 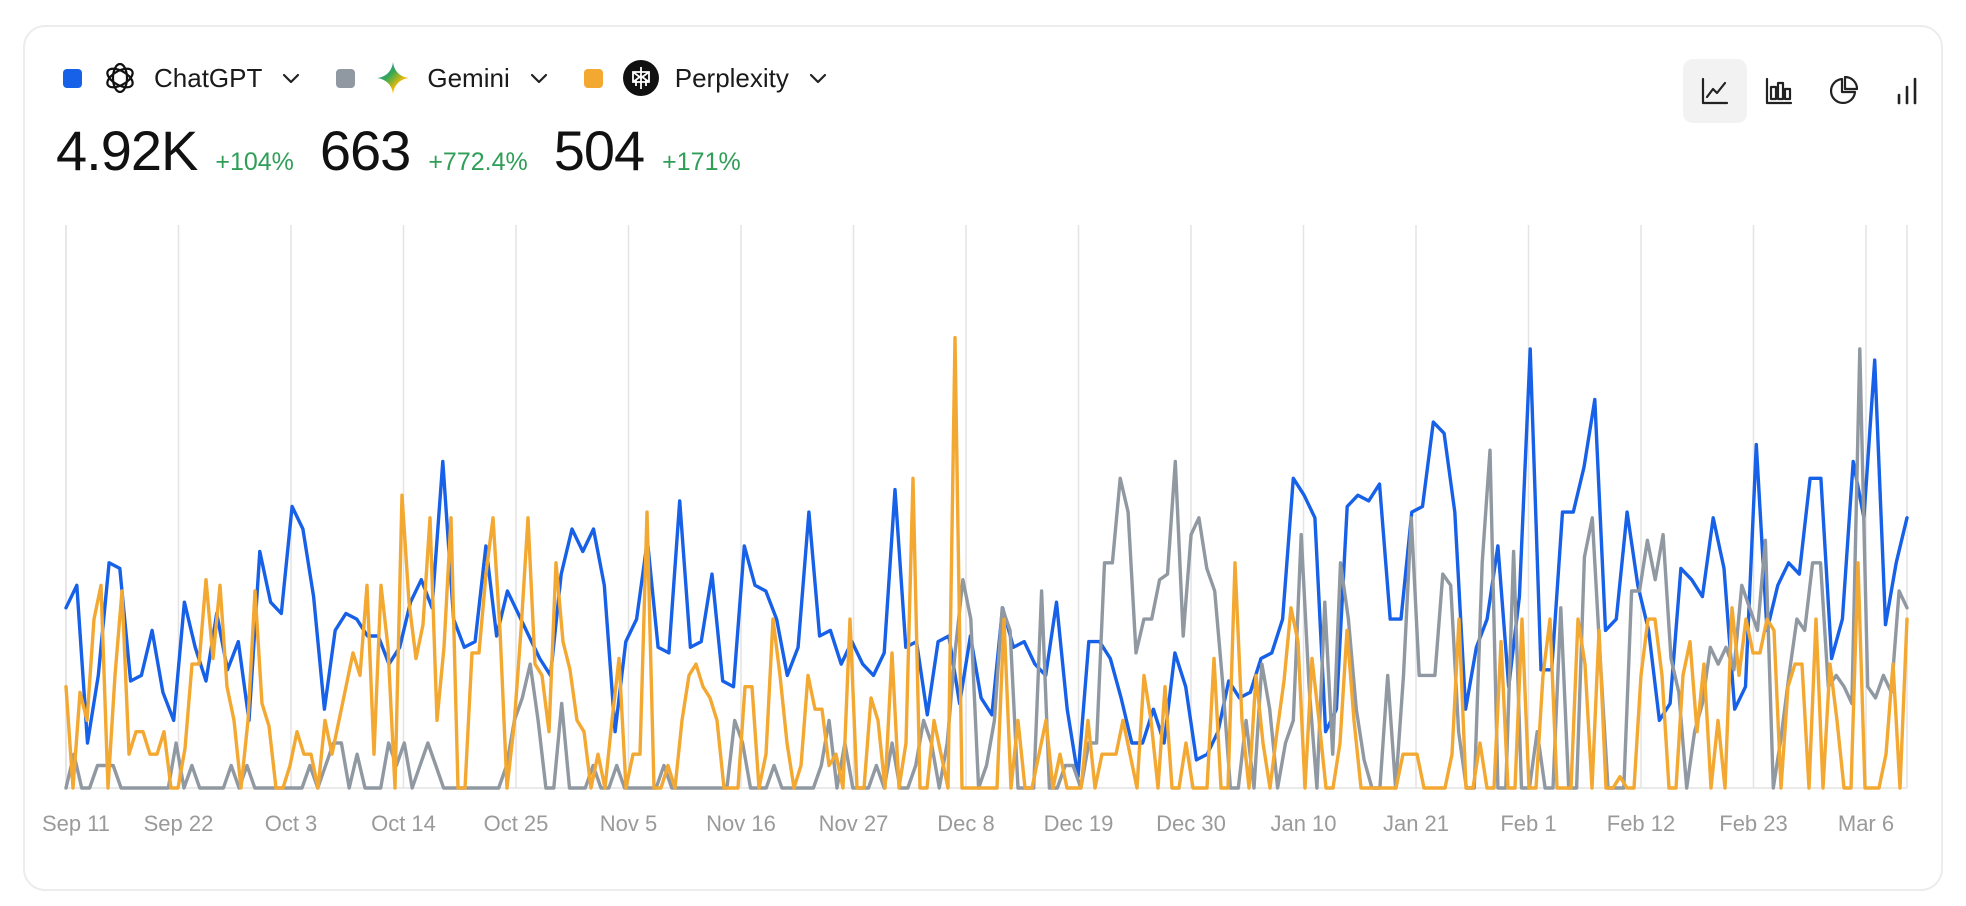 I want to click on x-tick-label: Feb 23, so click(x=1753, y=823).